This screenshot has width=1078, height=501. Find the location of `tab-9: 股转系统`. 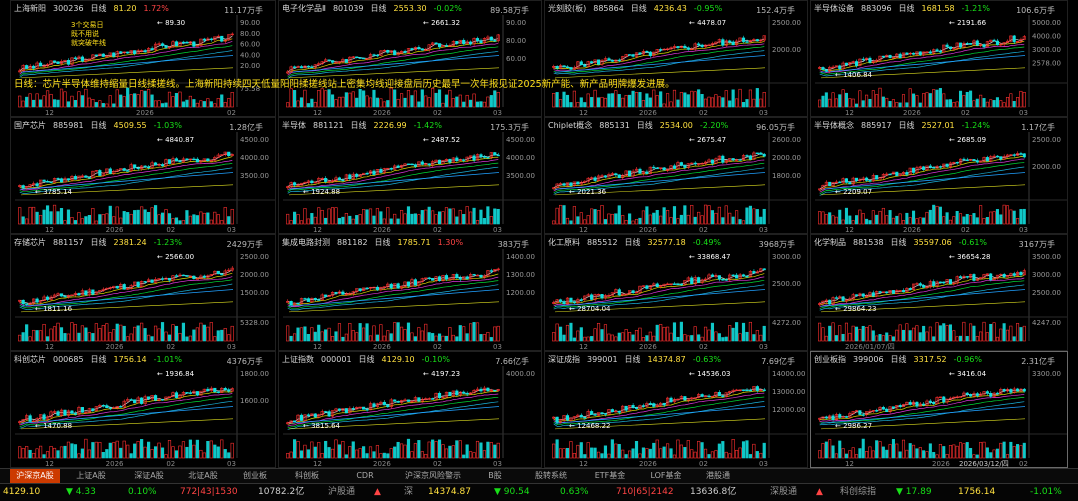

tab-9: 股转系统 is located at coordinates (551, 475).